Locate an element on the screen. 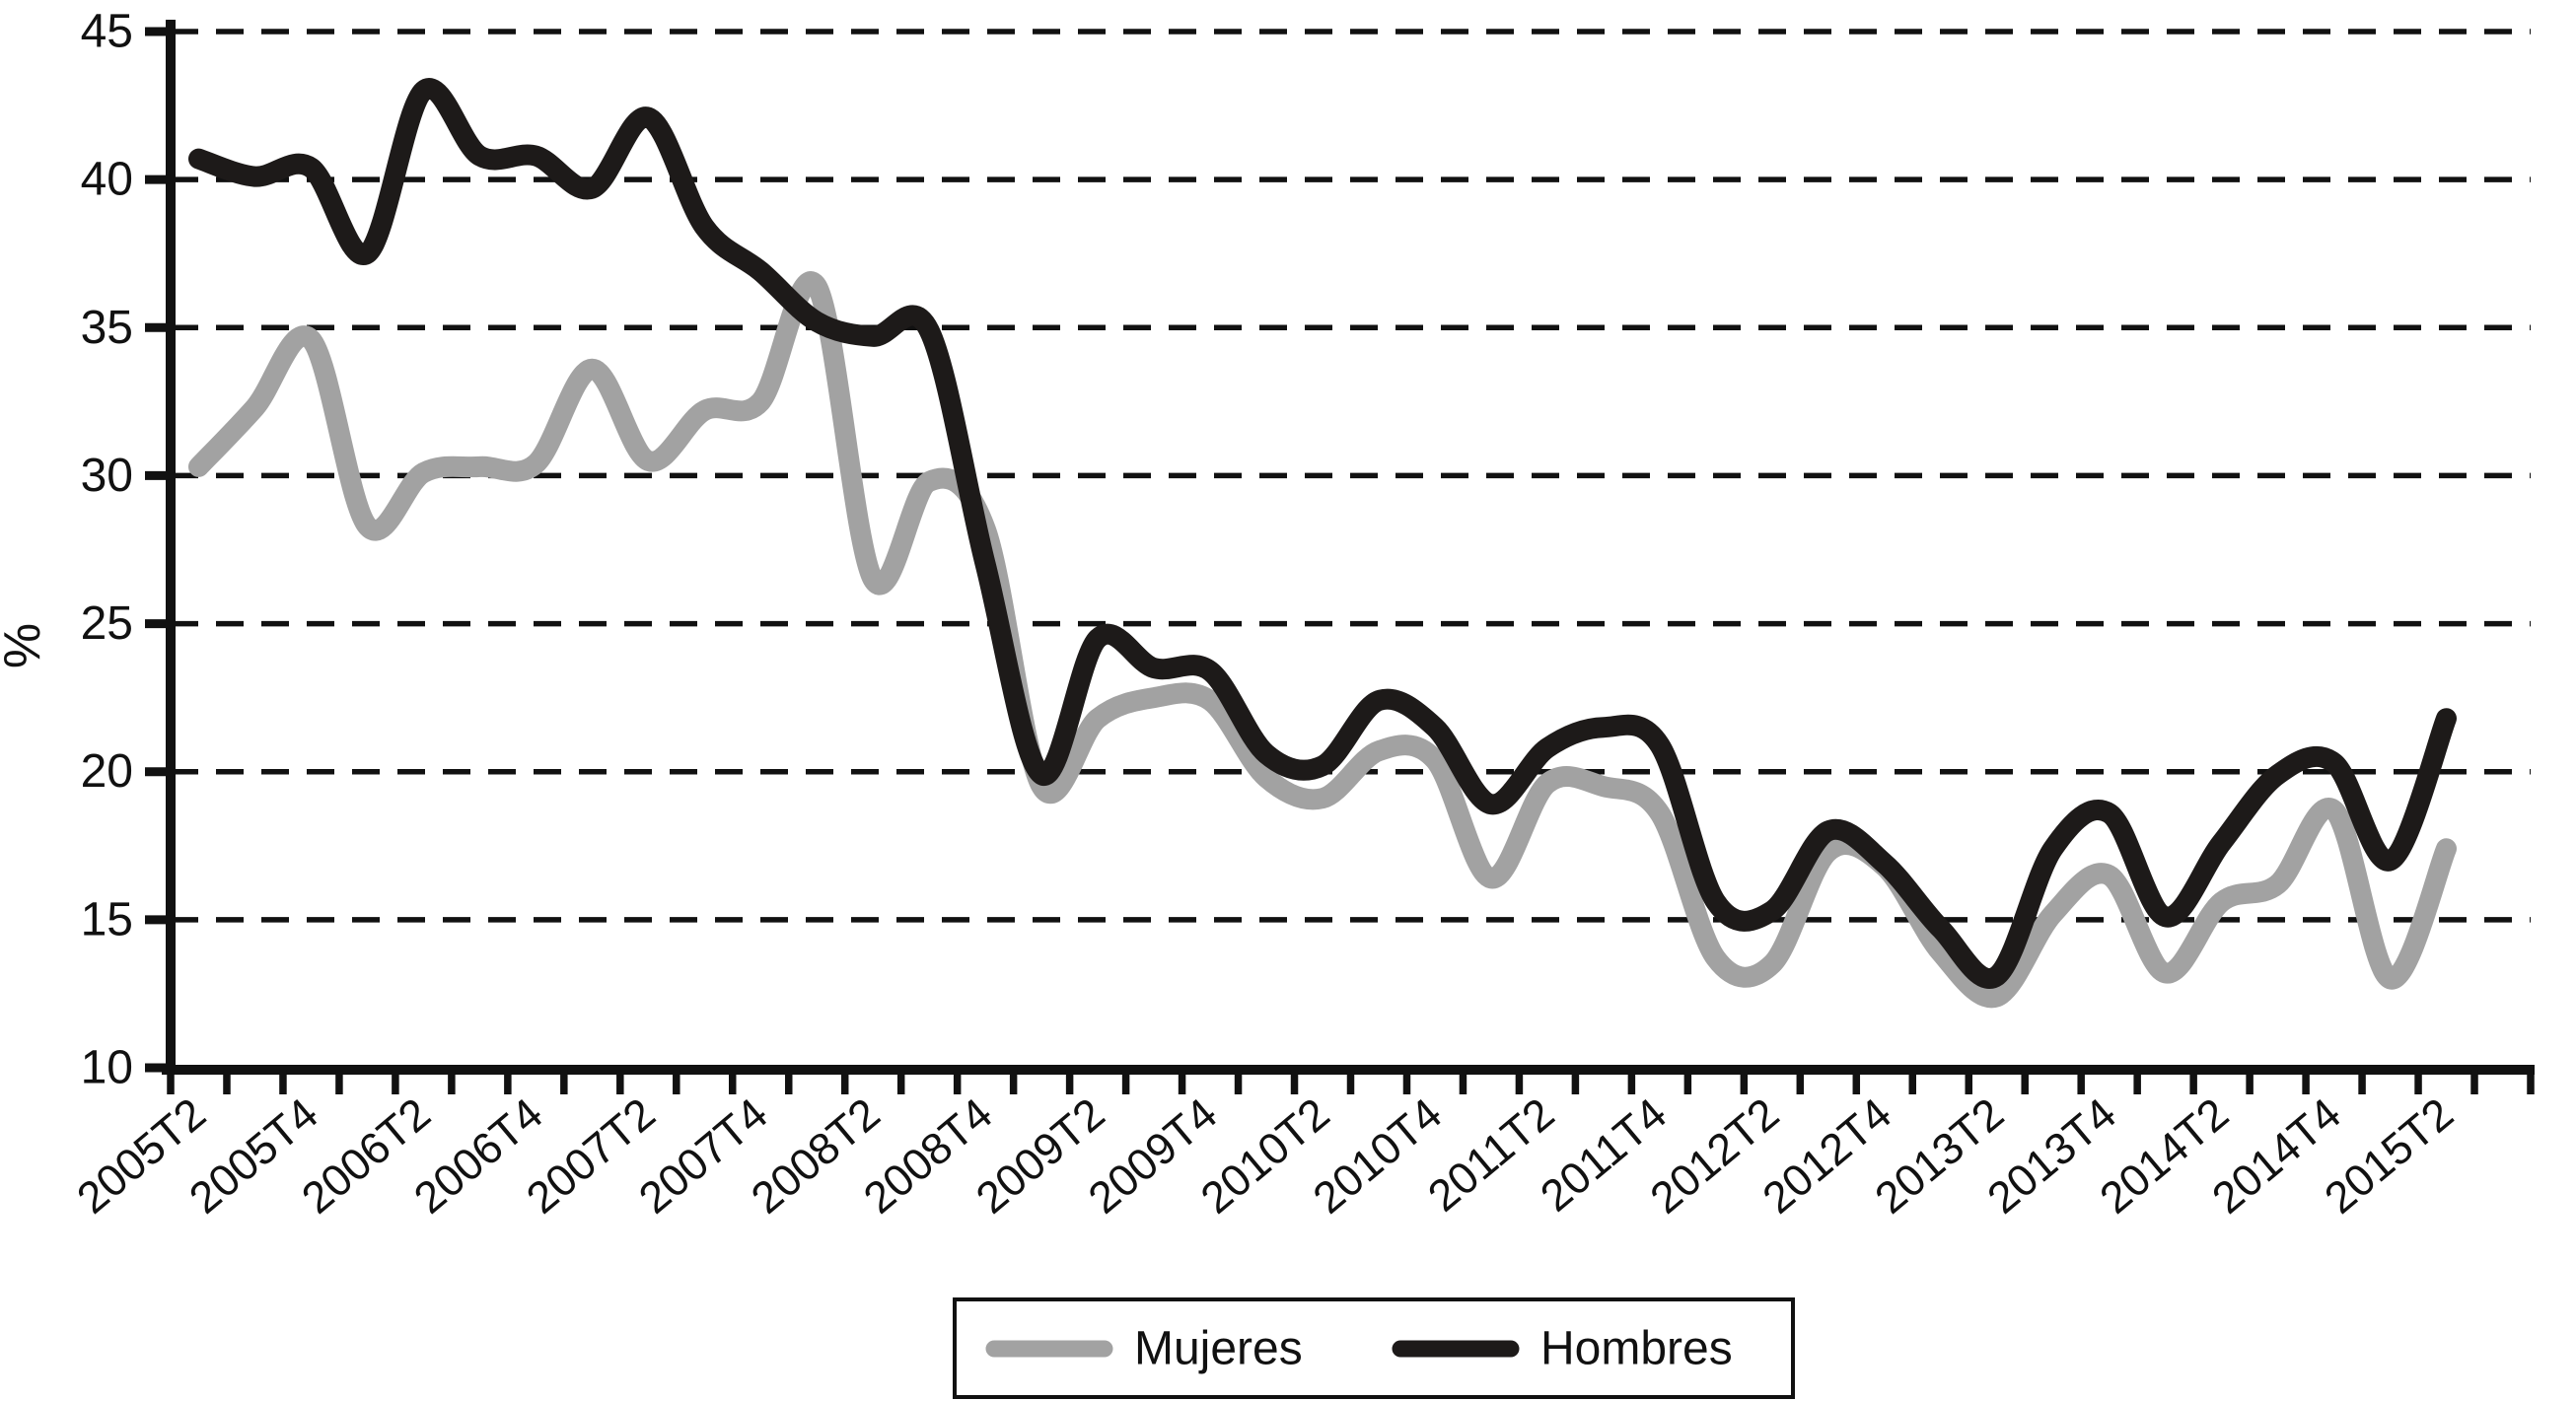 The width and height of the screenshot is (2576, 1401). x-tick-label-2008T2: 2008T2 is located at coordinates (816, 1156).